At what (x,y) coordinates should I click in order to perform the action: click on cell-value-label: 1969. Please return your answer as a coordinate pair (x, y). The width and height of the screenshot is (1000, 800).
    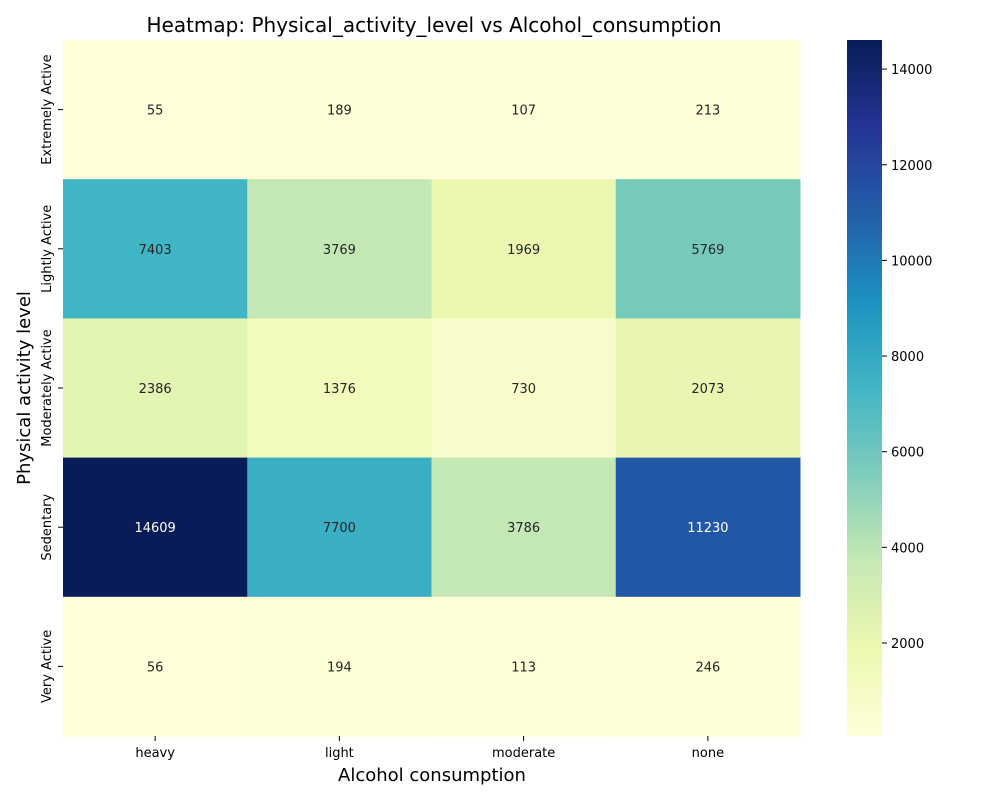
    Looking at the image, I should click on (523, 250).